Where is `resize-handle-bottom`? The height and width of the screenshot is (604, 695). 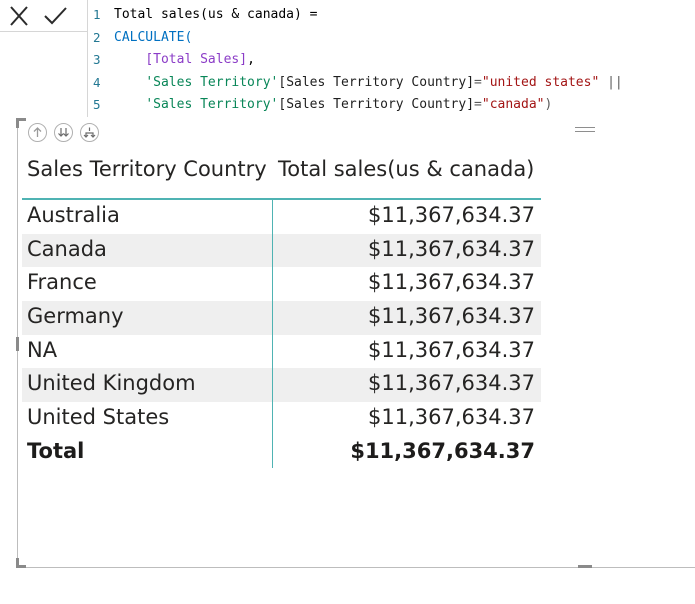 resize-handle-bottom is located at coordinates (585, 566).